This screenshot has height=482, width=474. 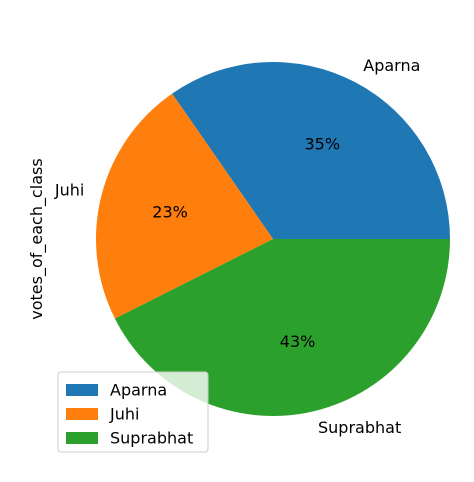 What do you see at coordinates (69, 190) in the screenshot?
I see `slice-label-juhi: Juhi` at bounding box center [69, 190].